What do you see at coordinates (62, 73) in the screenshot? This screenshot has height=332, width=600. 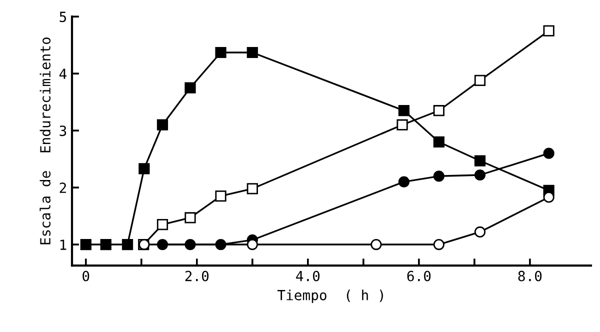 I see `y-tick-label: 4` at bounding box center [62, 73].